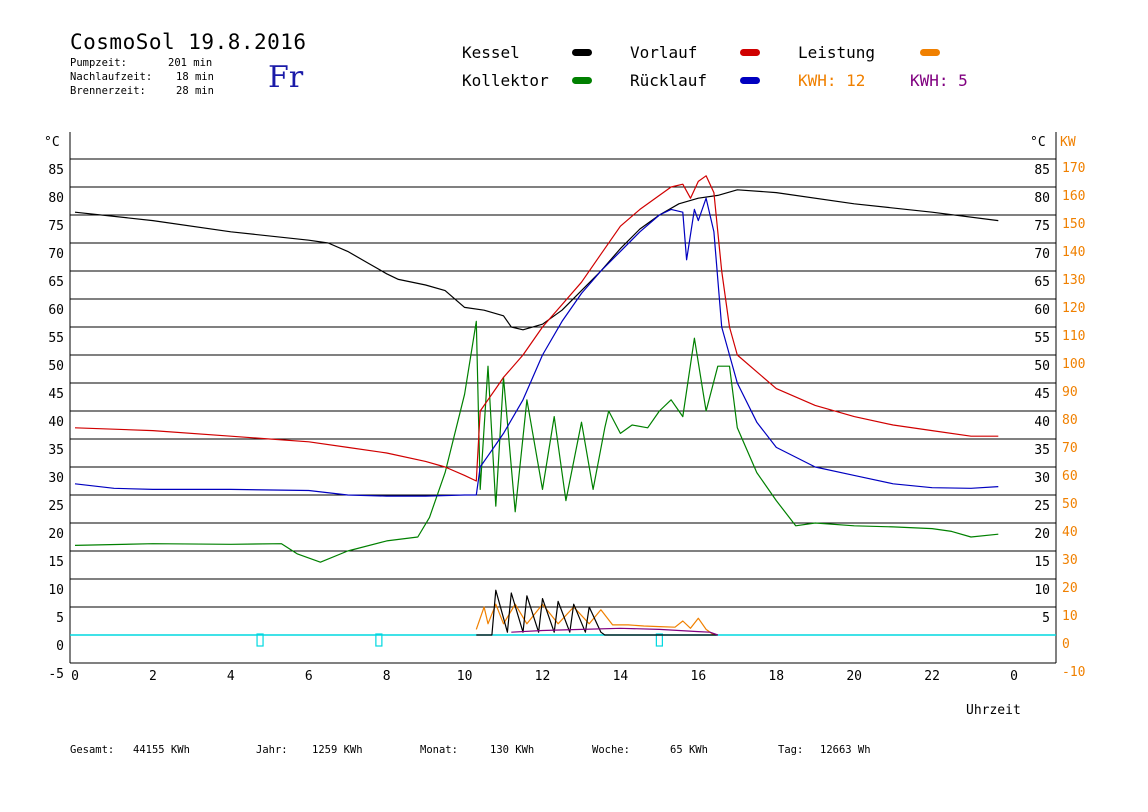  I want to click on y-tick-right: 85, so click(1042, 170).